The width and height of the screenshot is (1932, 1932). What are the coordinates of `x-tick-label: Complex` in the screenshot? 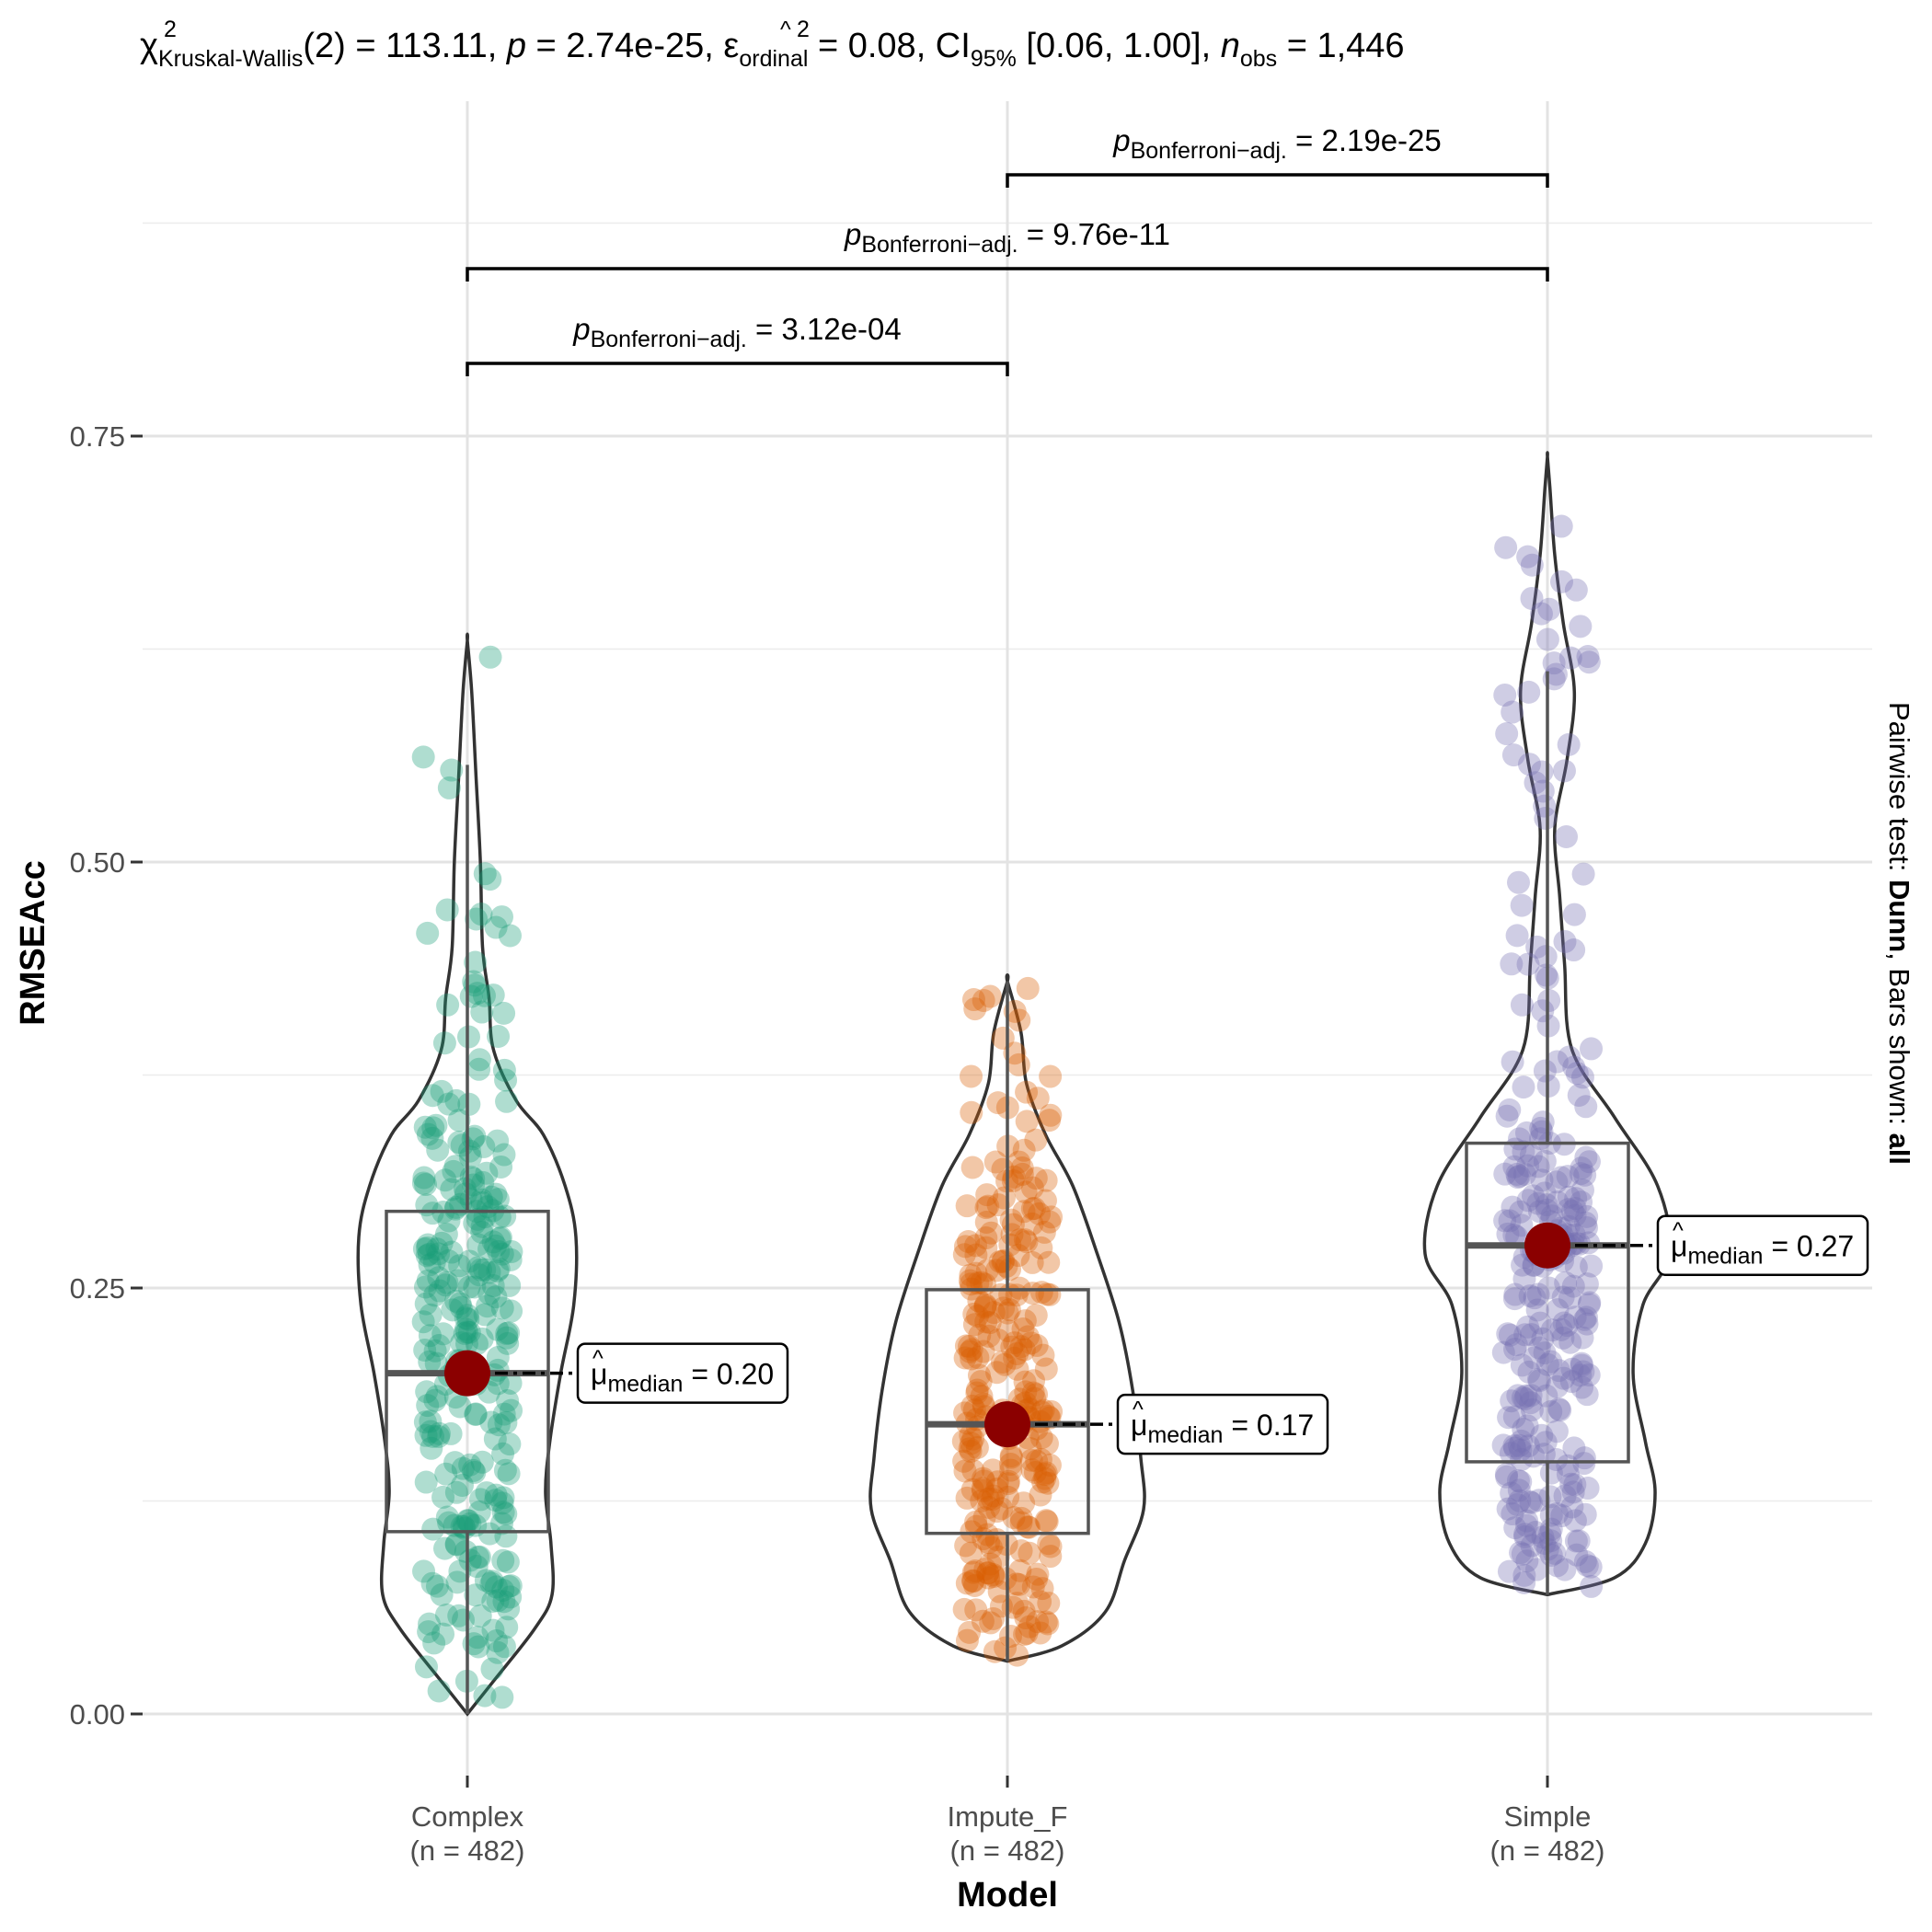 It's located at (467, 1816).